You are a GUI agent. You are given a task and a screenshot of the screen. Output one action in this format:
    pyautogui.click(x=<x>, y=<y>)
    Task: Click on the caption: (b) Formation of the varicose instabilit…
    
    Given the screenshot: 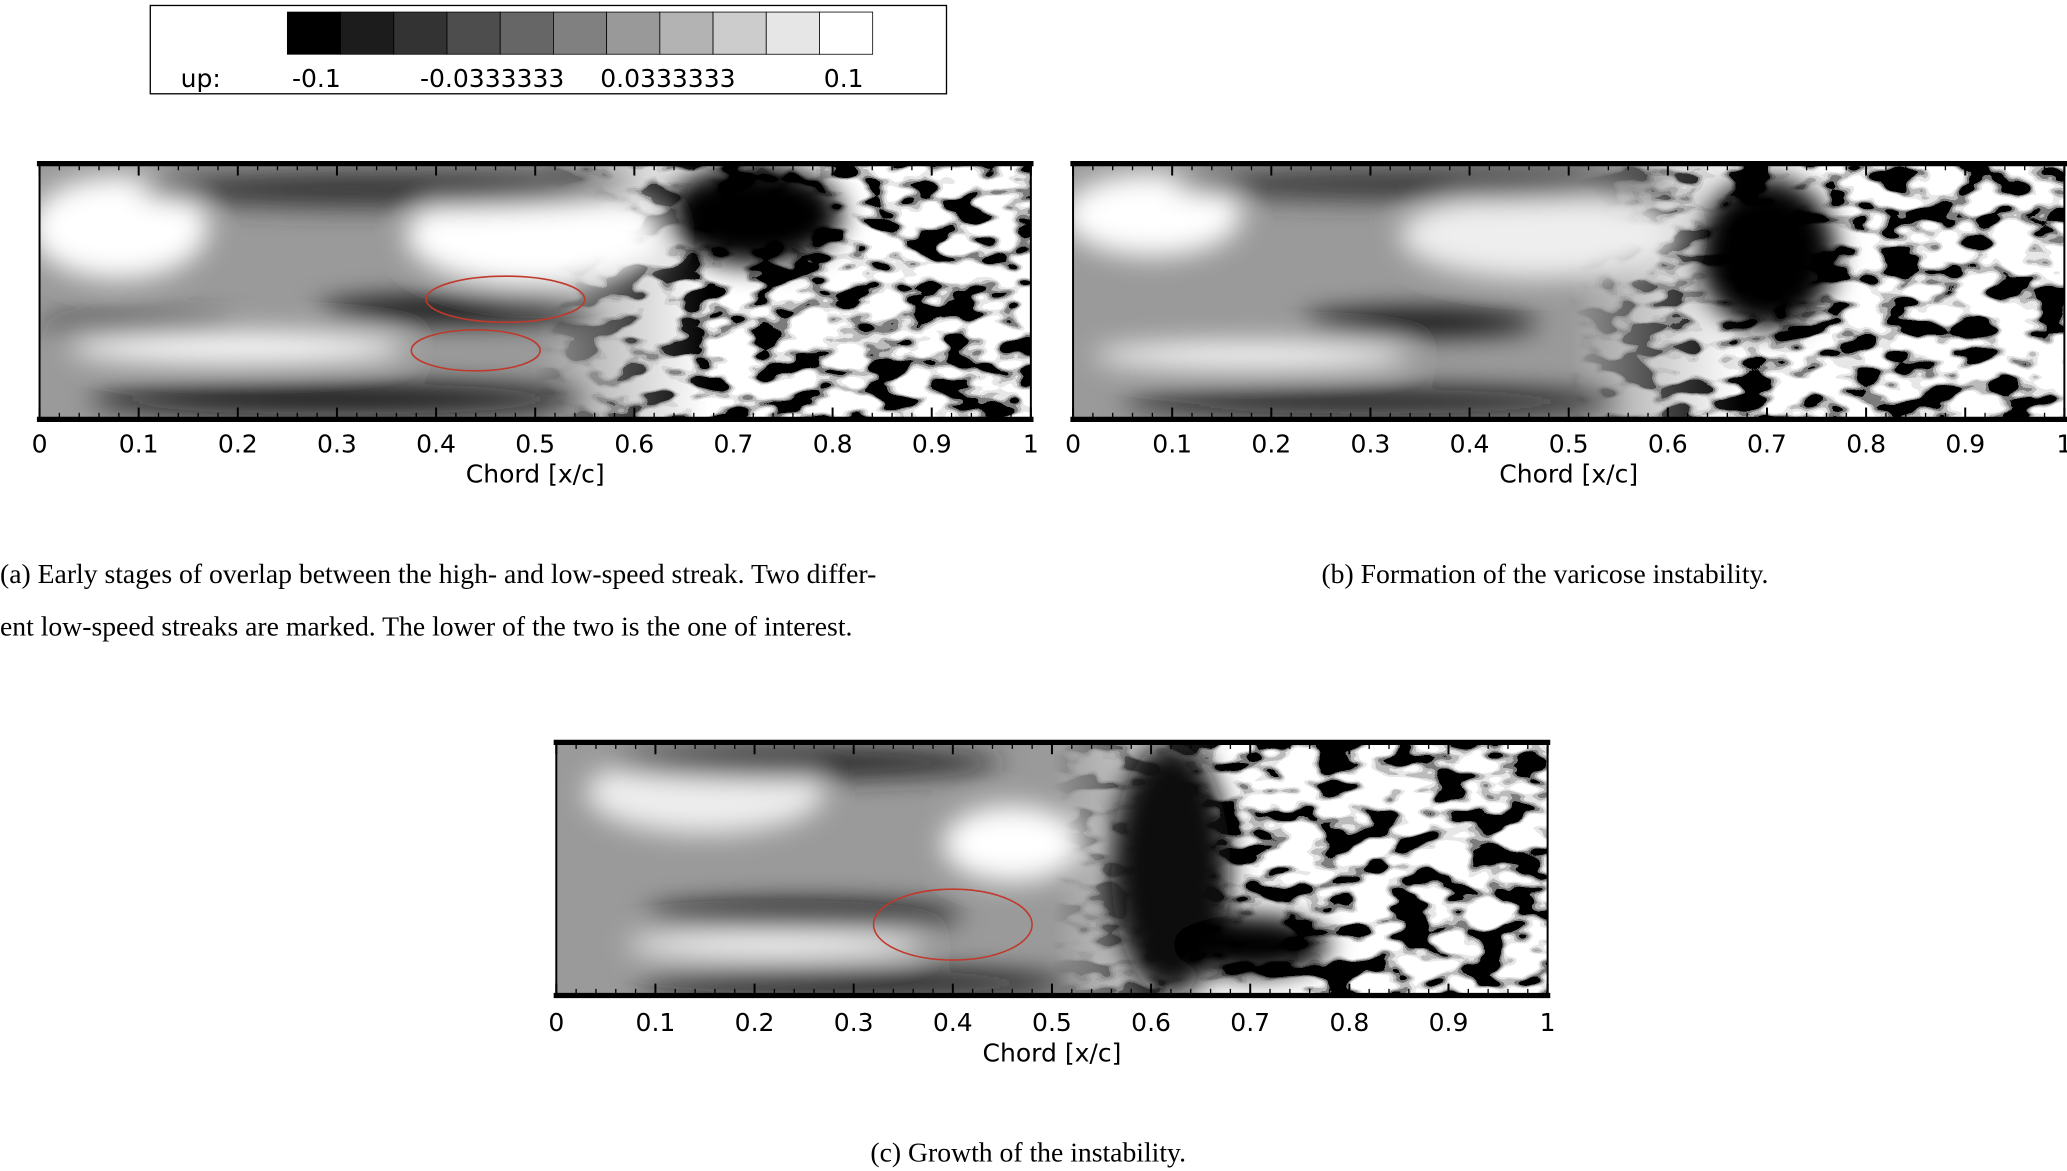 What is the action you would take?
    pyautogui.click(x=1544, y=573)
    